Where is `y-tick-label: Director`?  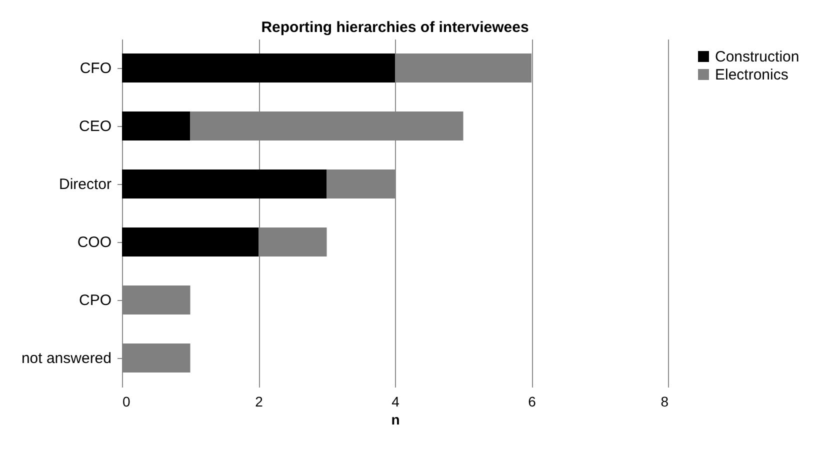
y-tick-label: Director is located at coordinates (85, 184).